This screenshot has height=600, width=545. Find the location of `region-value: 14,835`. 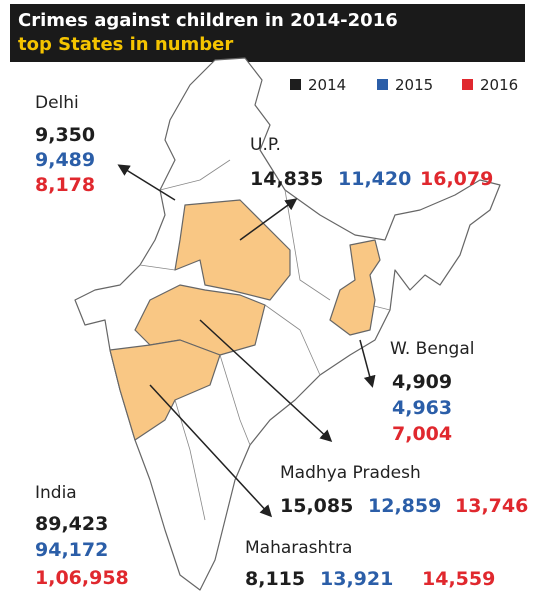

region-value: 14,835 is located at coordinates (286, 179).